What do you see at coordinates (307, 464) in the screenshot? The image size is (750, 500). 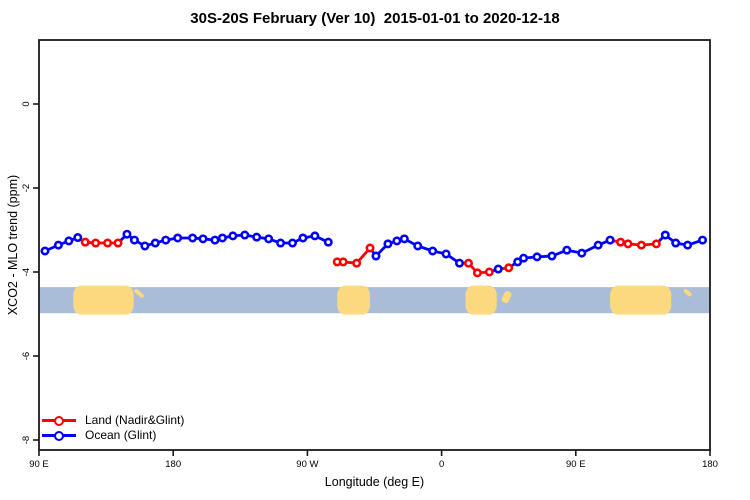 I see `x-tick-label: 90 W` at bounding box center [307, 464].